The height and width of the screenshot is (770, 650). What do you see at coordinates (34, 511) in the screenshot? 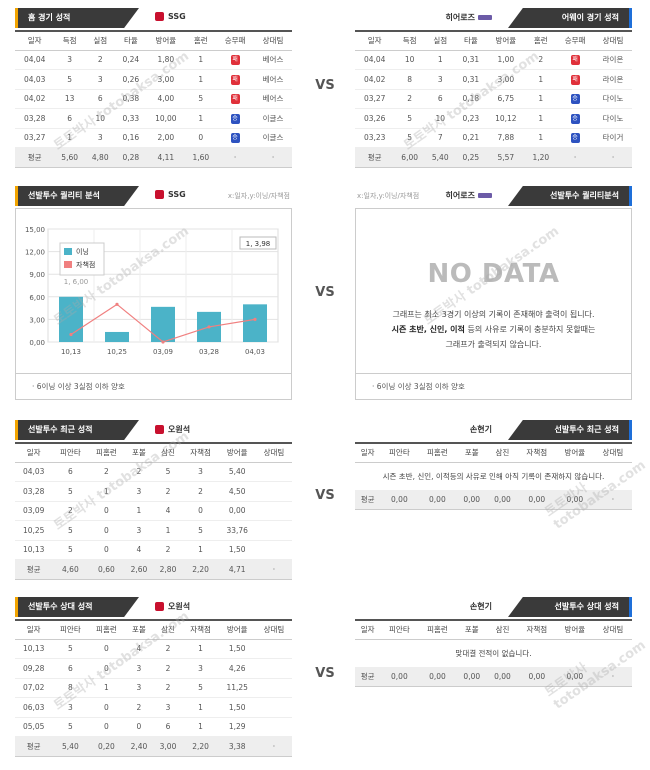
I see `table-cell: 03,09` at bounding box center [34, 511].